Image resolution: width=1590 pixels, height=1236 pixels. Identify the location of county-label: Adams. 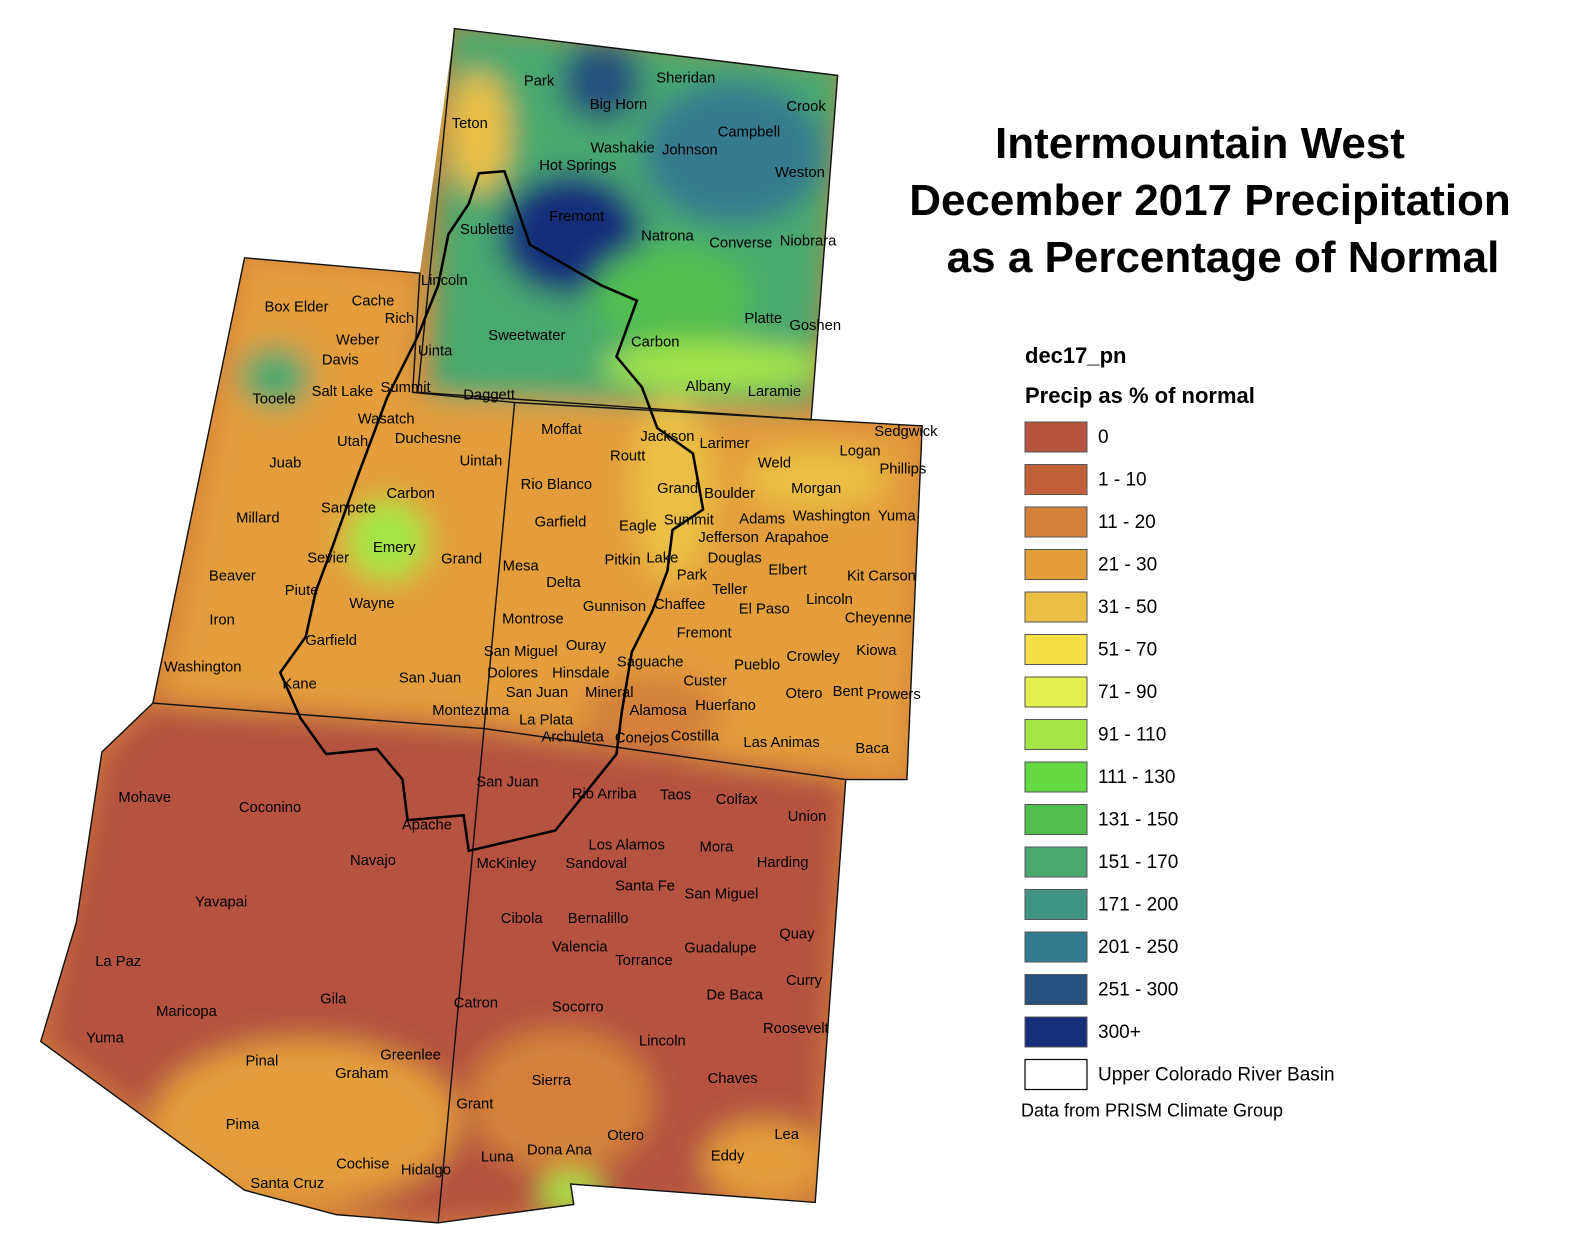
(762, 520).